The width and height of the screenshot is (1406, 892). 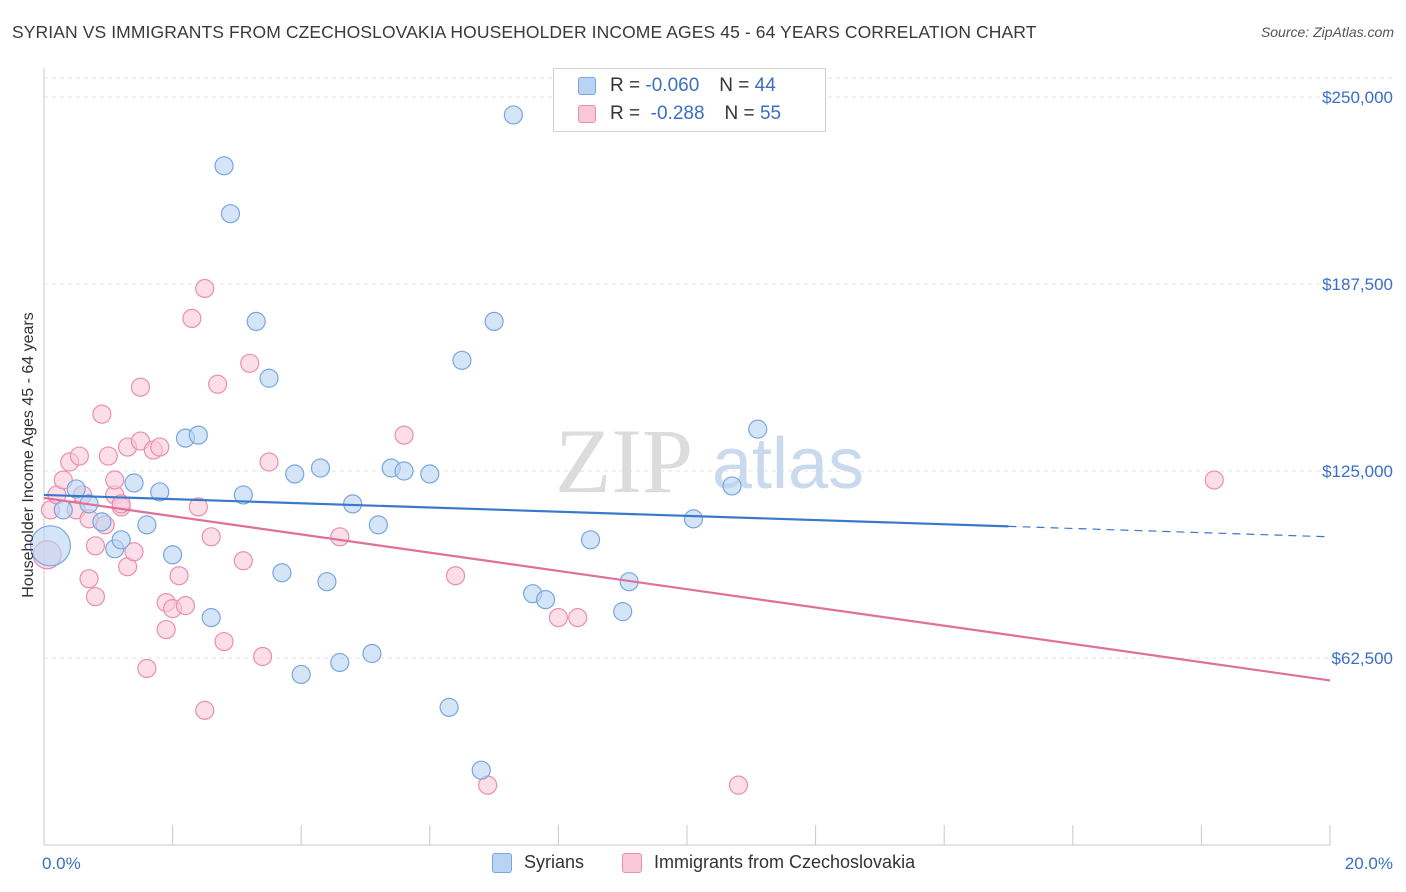 I want to click on bottom-legend-swatch-syrians, so click(x=502, y=862).